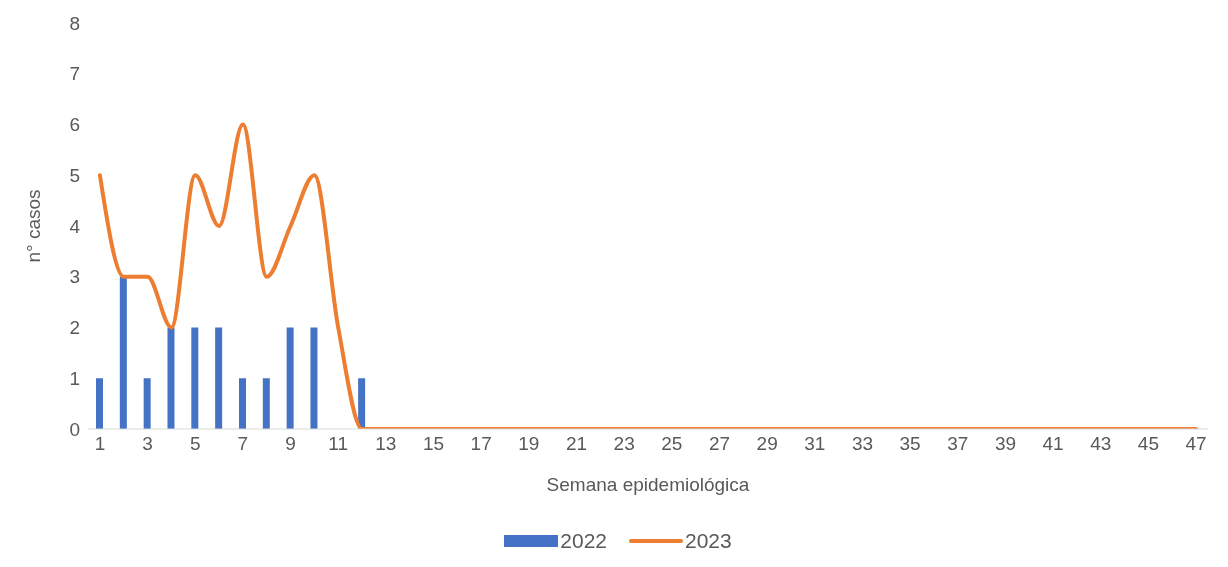 This screenshot has height=567, width=1228. Describe the element at coordinates (1053, 444) in the screenshot. I see `x-tick-label: 41` at that location.